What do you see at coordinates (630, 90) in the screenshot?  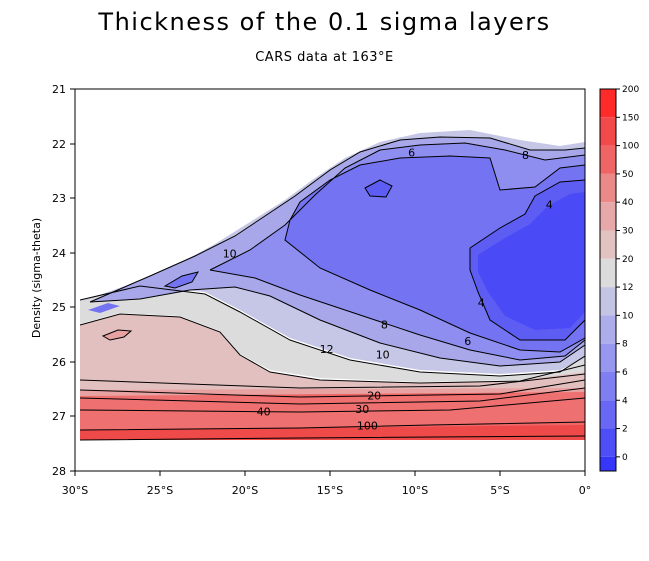 I see `colorbar-label: 200` at bounding box center [630, 90].